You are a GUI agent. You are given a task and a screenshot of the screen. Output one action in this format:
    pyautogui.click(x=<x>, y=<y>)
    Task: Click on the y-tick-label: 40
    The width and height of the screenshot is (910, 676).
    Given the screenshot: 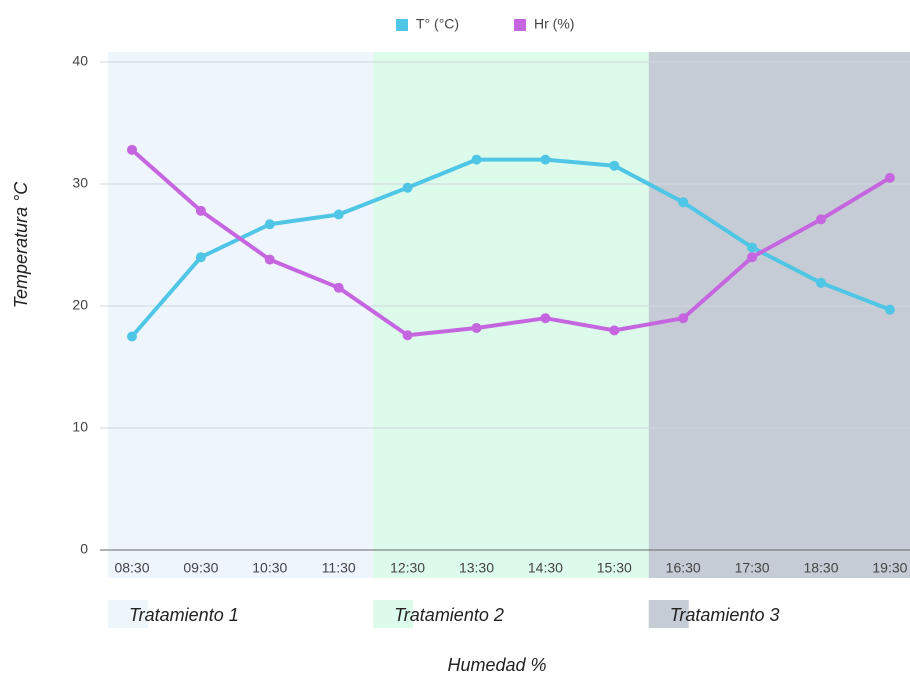 What is the action you would take?
    pyautogui.click(x=80, y=61)
    